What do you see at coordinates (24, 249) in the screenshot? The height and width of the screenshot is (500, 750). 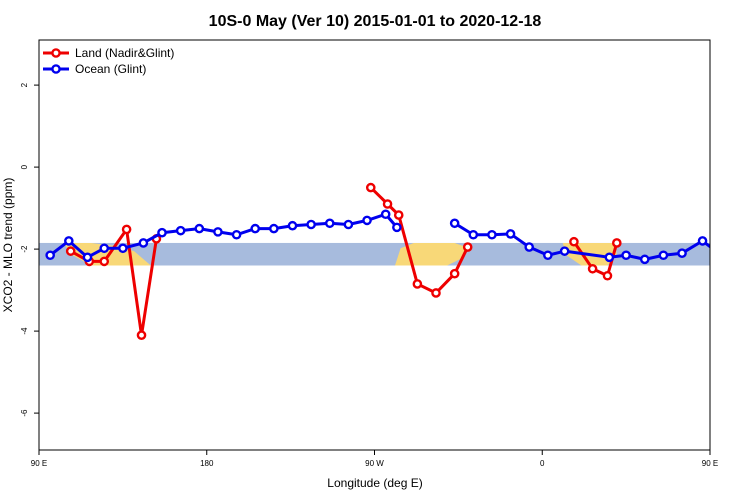 I see `y-tick-label: -2` at bounding box center [24, 249].